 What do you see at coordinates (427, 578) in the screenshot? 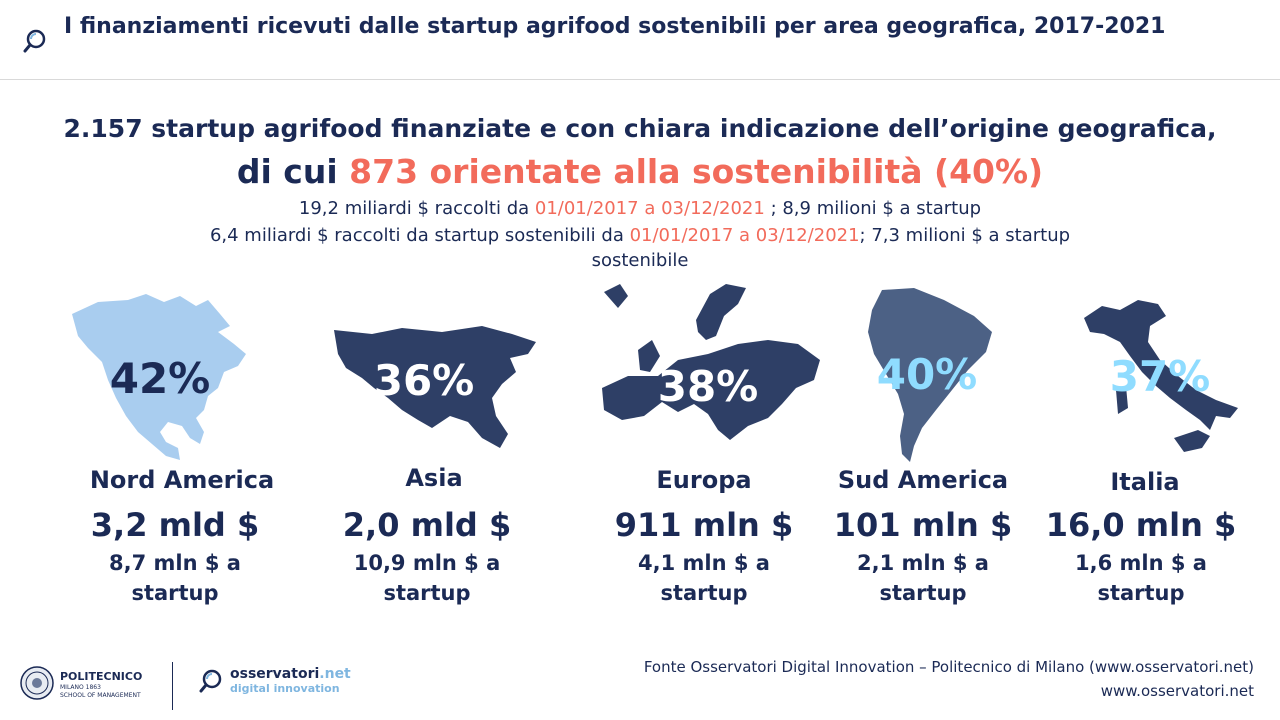
I see `region-per-startup: 10,9 mln $ a startup` at bounding box center [427, 578].